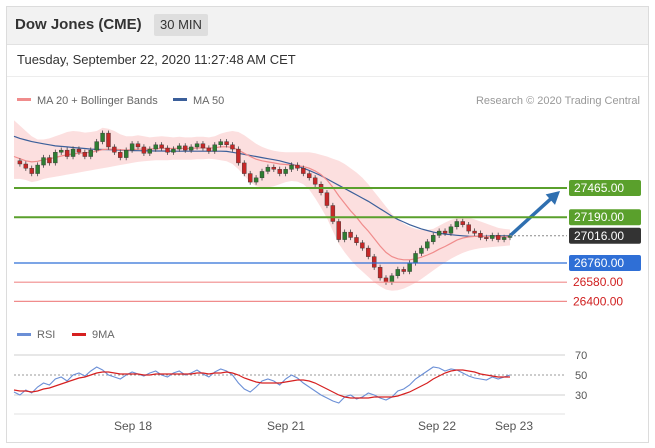 The height and width of the screenshot is (448, 655). What do you see at coordinates (327, 187) in the screenshot?
I see `level-27465.00: 27465.00` at bounding box center [327, 187].